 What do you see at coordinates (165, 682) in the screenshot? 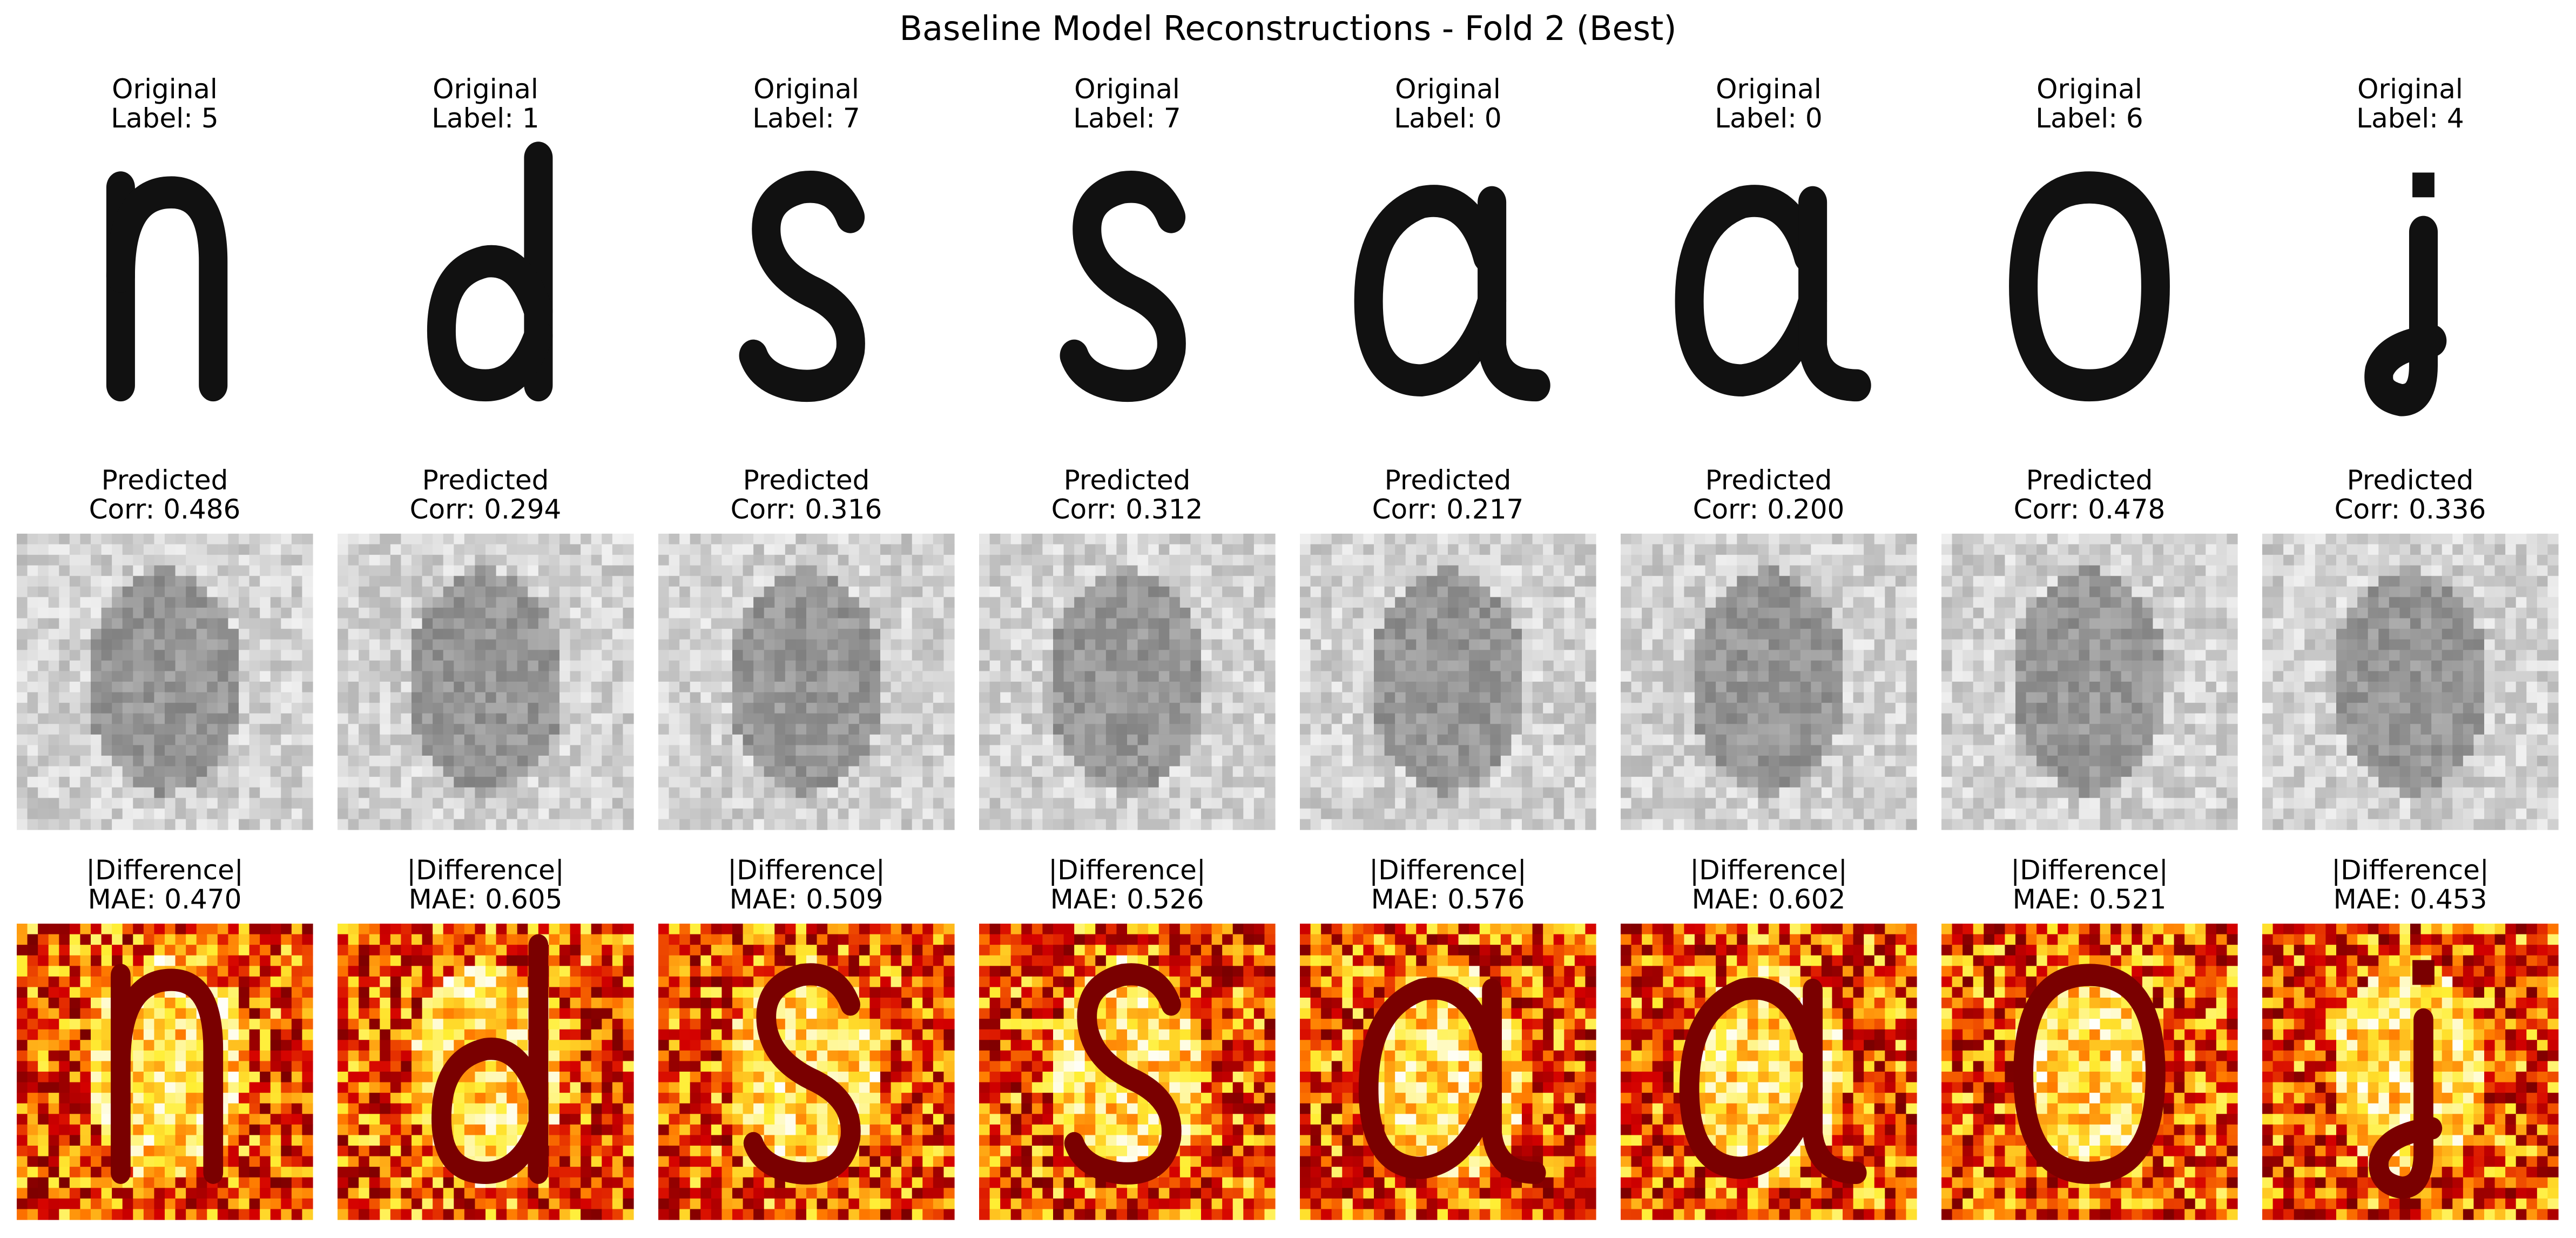
I see `predicted-image` at bounding box center [165, 682].